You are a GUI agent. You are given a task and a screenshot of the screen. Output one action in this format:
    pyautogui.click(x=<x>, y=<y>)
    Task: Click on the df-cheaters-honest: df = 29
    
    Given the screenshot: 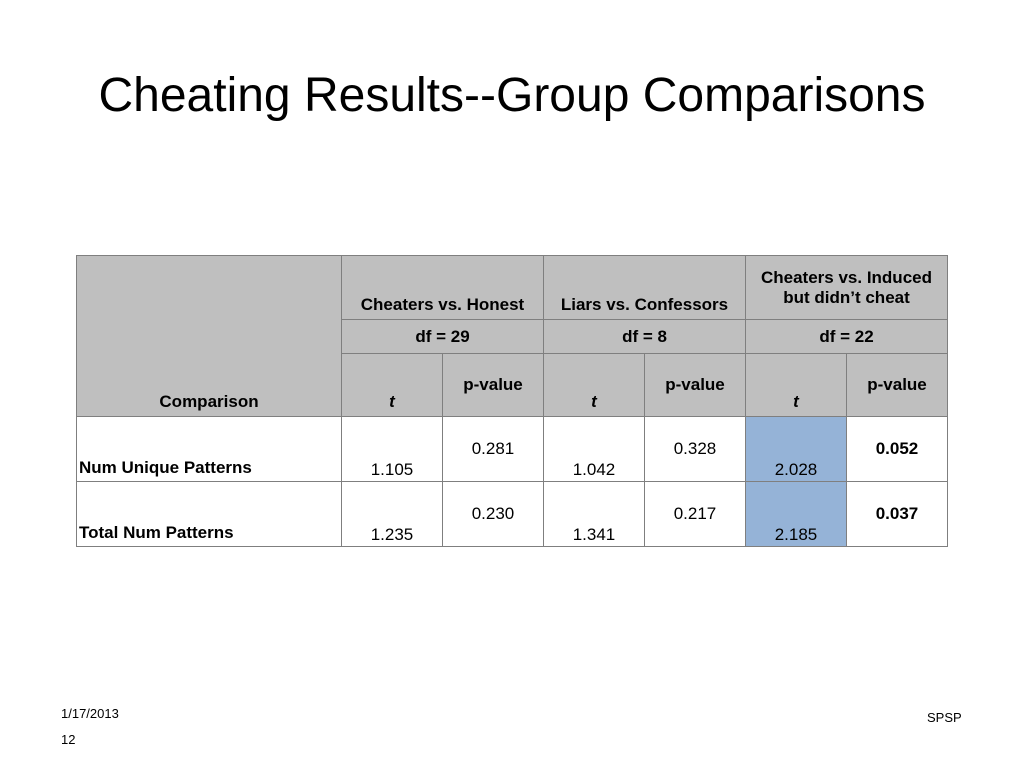 What is the action you would take?
    pyautogui.click(x=442, y=336)
    